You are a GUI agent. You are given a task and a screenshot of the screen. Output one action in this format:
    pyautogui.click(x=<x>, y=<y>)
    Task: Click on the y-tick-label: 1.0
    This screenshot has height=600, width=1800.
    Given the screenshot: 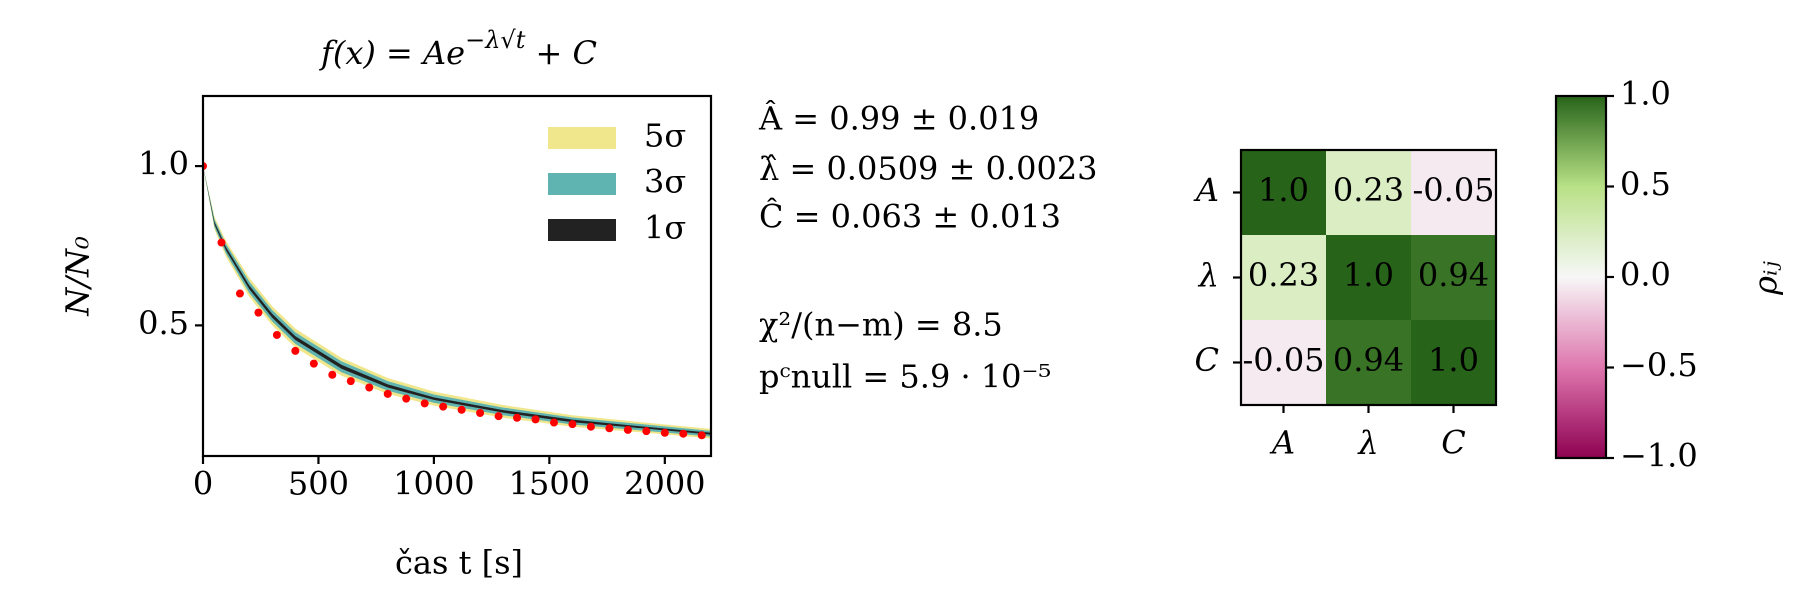 What is the action you would take?
    pyautogui.click(x=163, y=164)
    